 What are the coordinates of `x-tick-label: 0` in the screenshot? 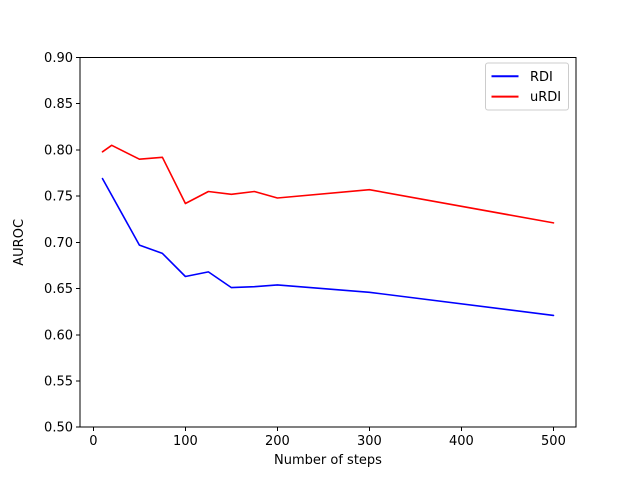 It's located at (93, 441).